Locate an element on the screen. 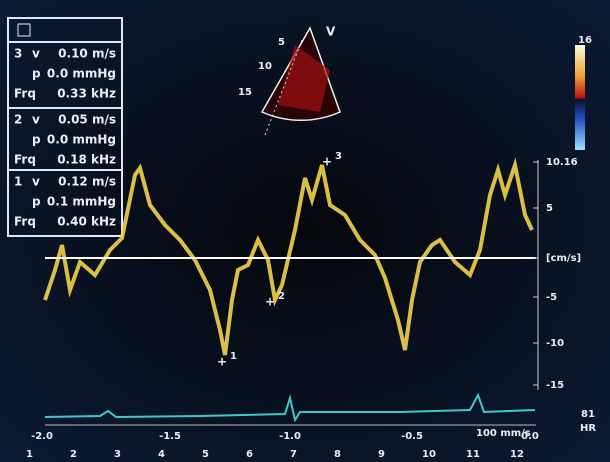 The image size is (610, 462). beat-number: 5 is located at coordinates (205, 454).